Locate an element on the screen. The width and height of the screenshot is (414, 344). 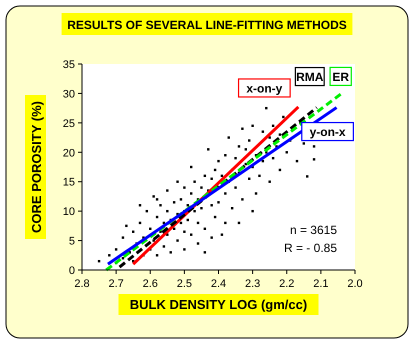
annotation: R = - 0.85 is located at coordinates (311, 248).